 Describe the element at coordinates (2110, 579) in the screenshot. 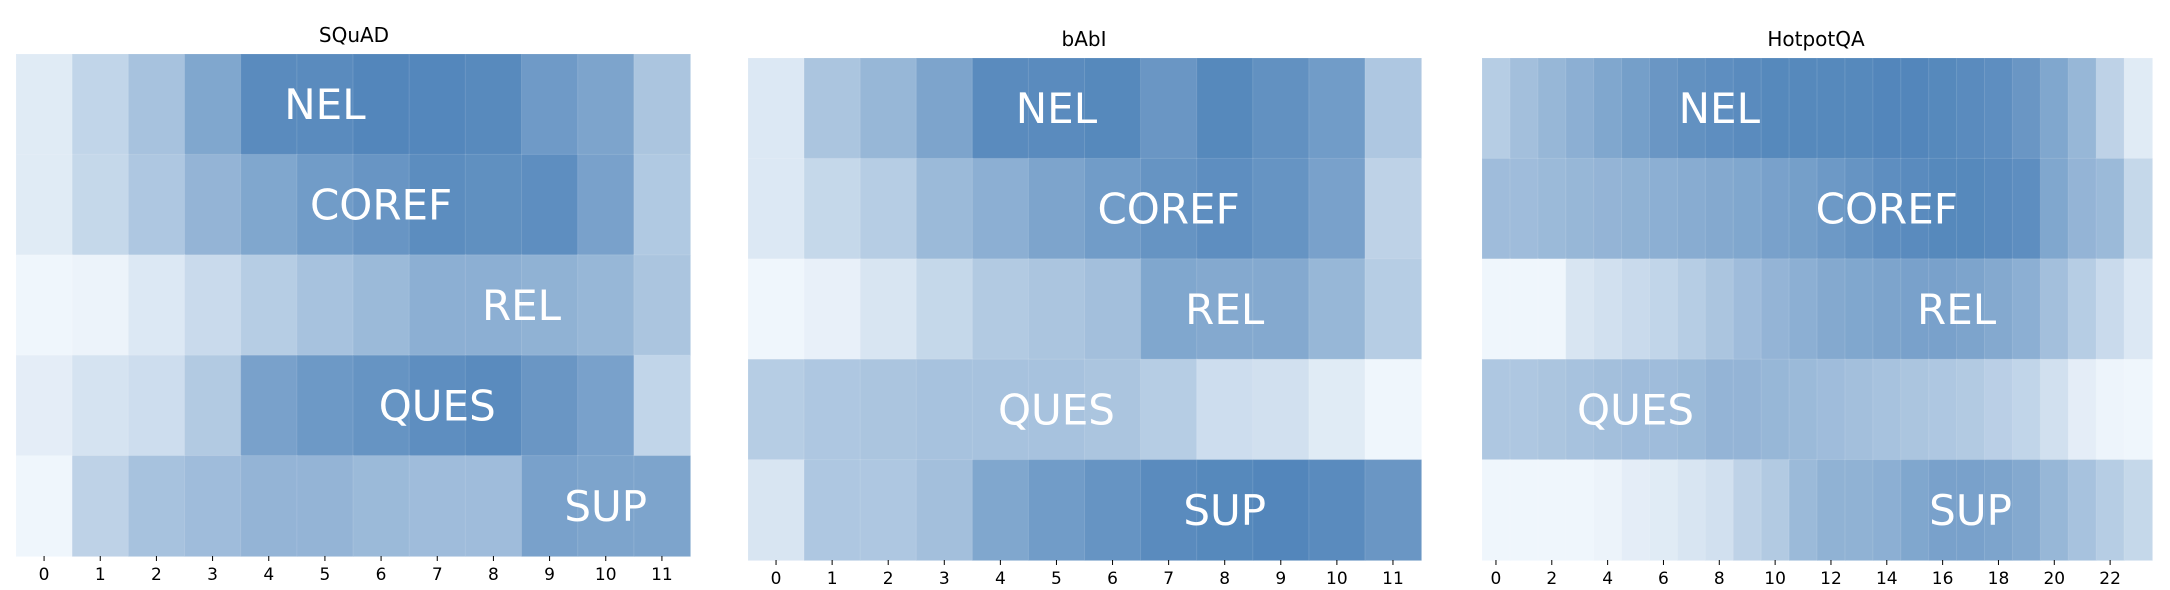

I see `x-tick-label: 22` at that location.